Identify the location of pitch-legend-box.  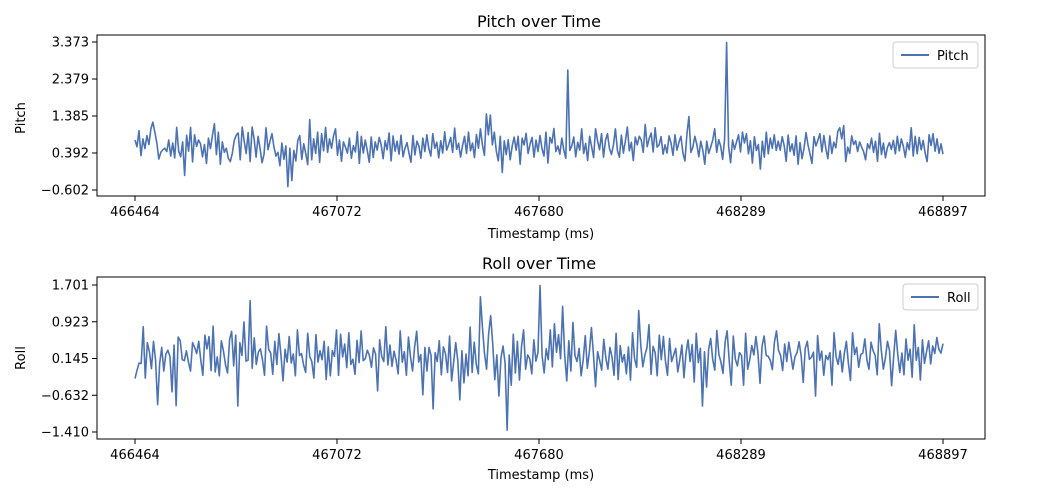
(935, 55).